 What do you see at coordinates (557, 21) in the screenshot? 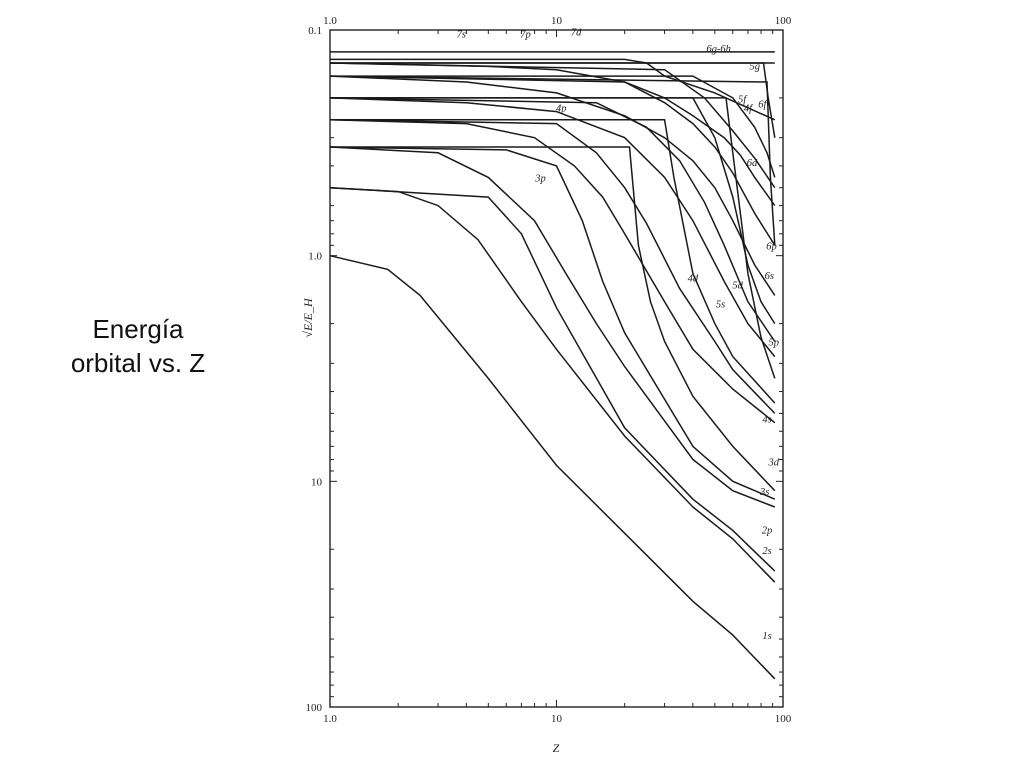
I see `x-tick-label-top: 10` at bounding box center [557, 21].